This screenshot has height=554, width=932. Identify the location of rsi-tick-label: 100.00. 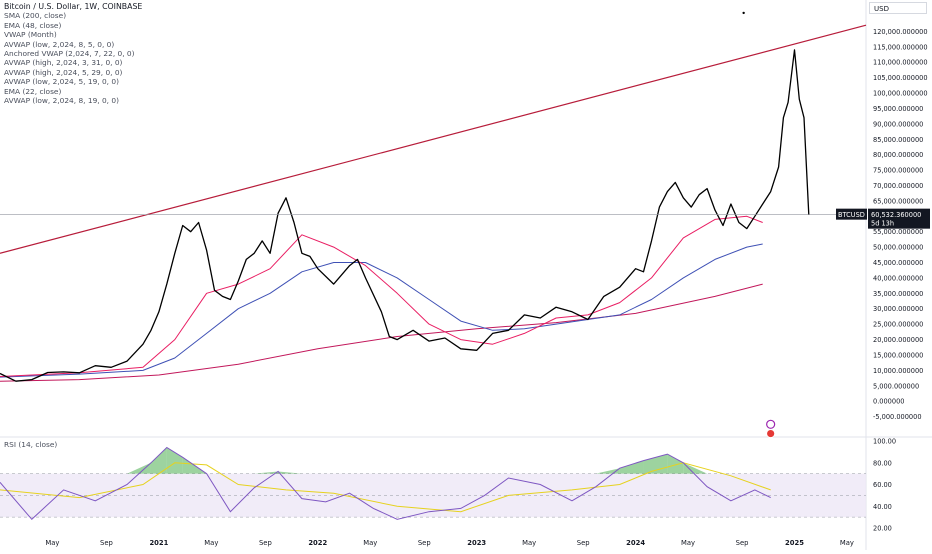
(884, 442).